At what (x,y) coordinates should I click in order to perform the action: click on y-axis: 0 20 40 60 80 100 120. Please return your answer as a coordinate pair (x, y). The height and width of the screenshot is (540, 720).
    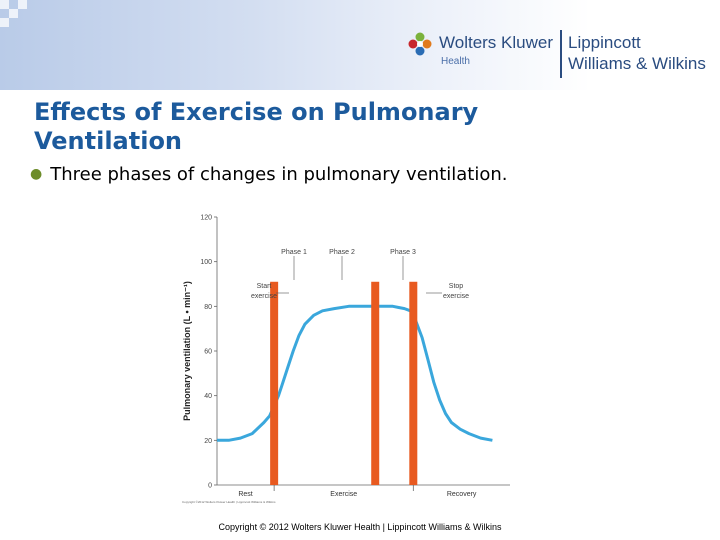
    Looking at the image, I should click on (209, 352).